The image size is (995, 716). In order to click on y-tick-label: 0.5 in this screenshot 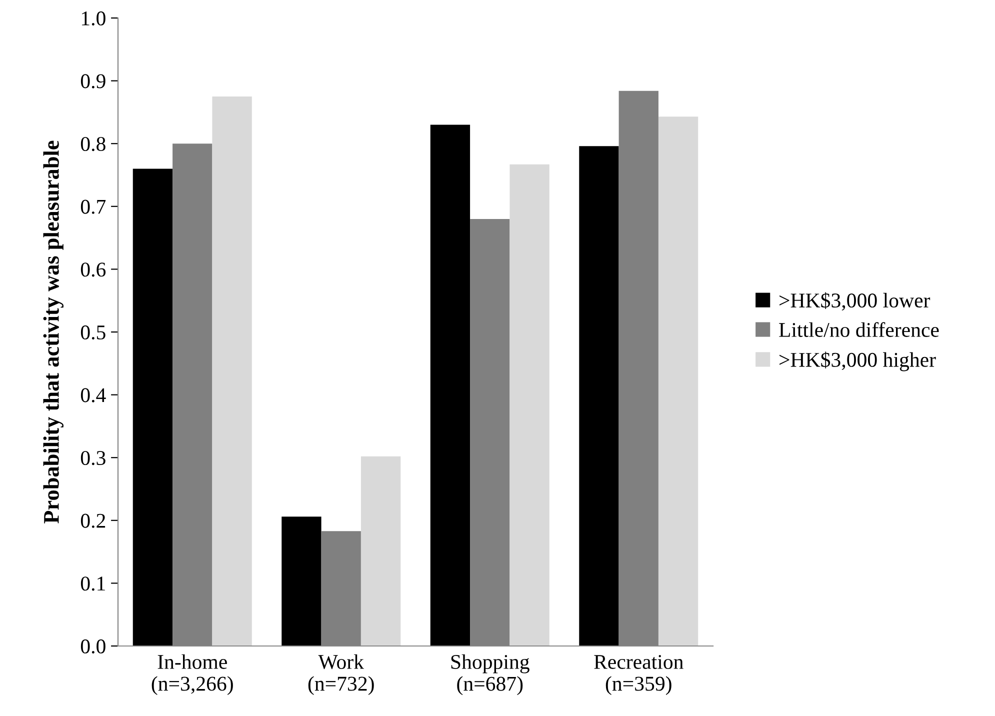, I will do `click(93, 332)`.